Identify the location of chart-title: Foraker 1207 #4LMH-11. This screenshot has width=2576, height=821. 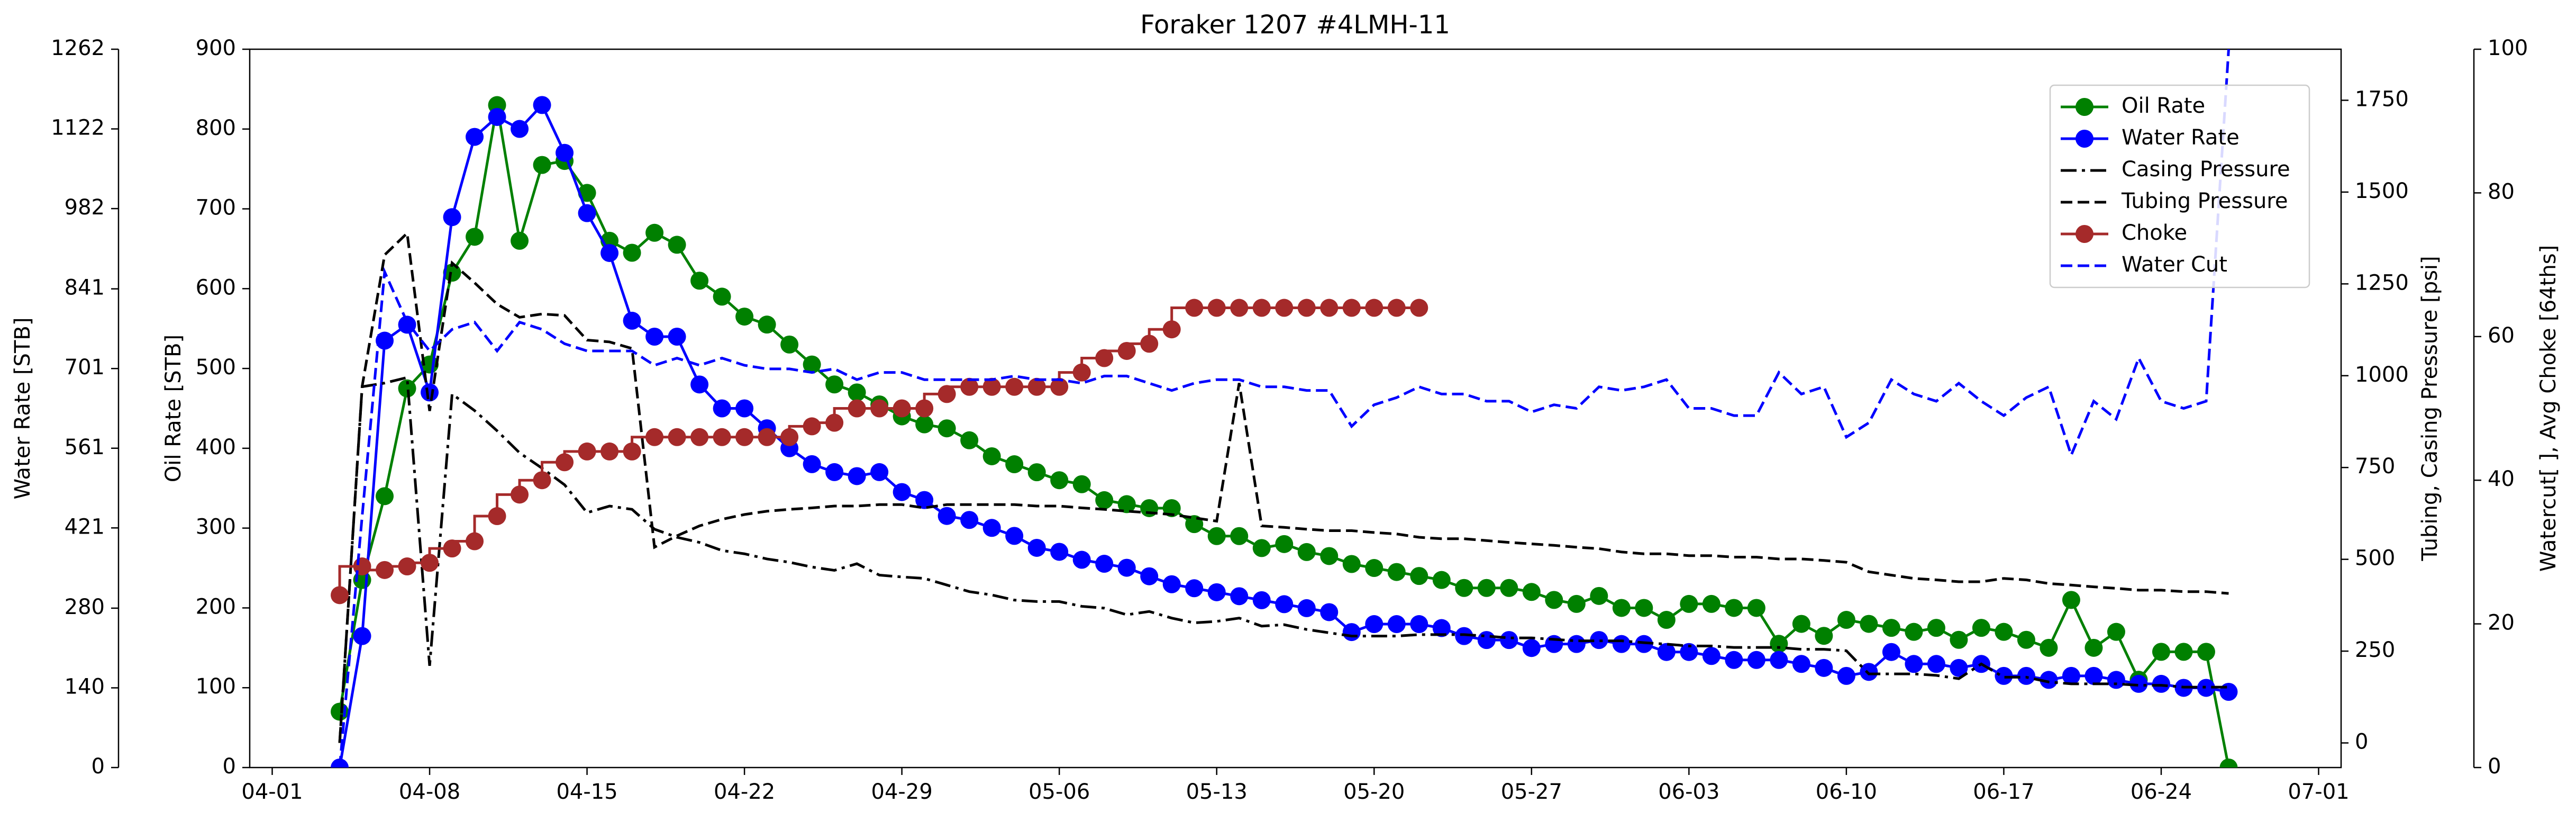
(1295, 25).